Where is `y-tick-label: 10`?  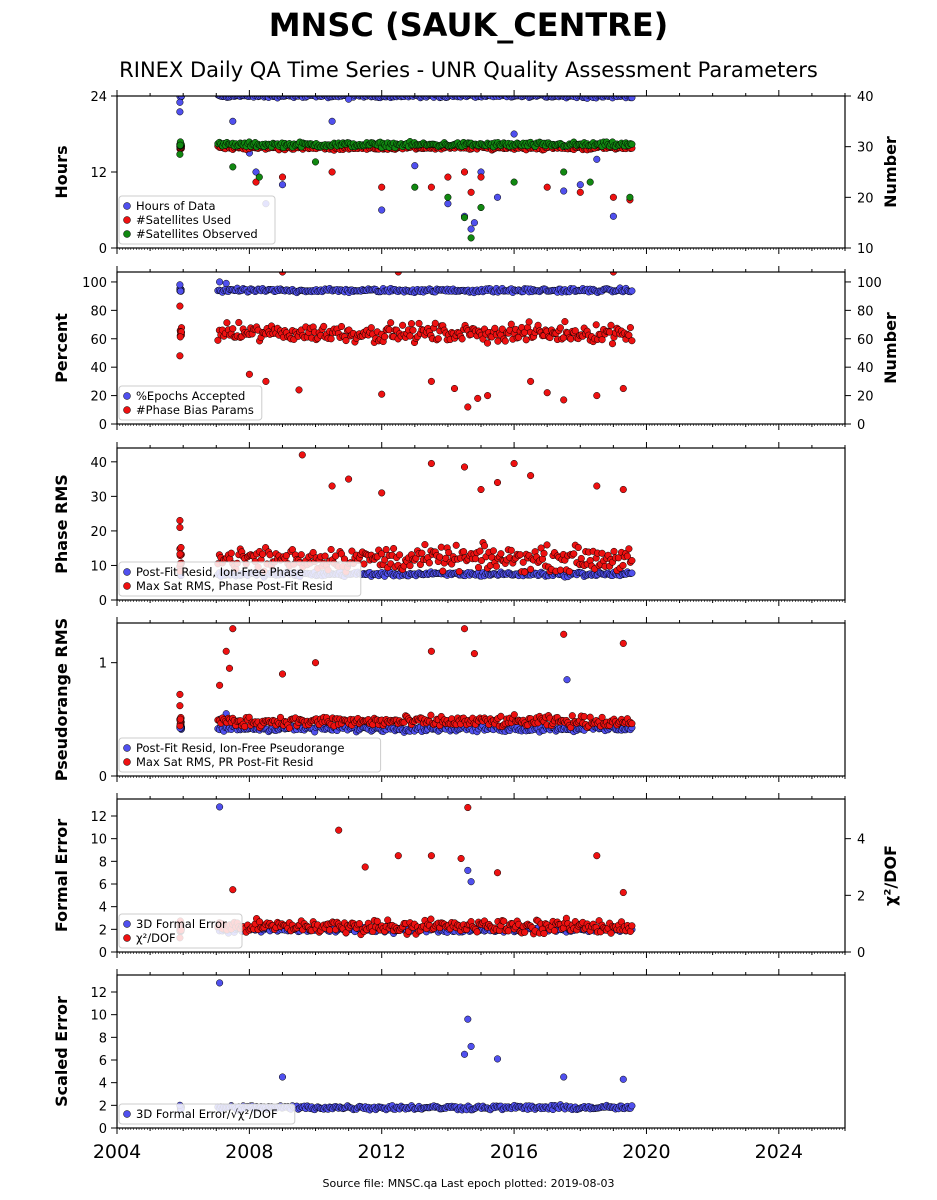 y-tick-label: 10 is located at coordinates (98, 566).